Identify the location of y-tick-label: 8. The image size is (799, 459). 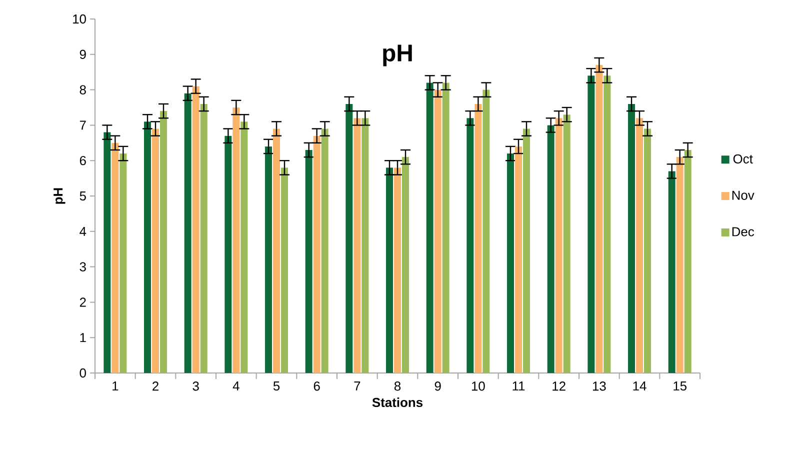
(83, 89).